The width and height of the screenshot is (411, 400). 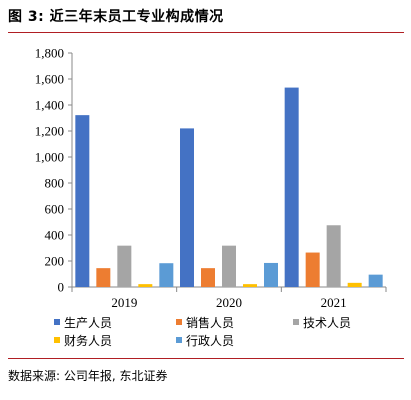 I want to click on x-tick-label: 2019, so click(x=124, y=302).